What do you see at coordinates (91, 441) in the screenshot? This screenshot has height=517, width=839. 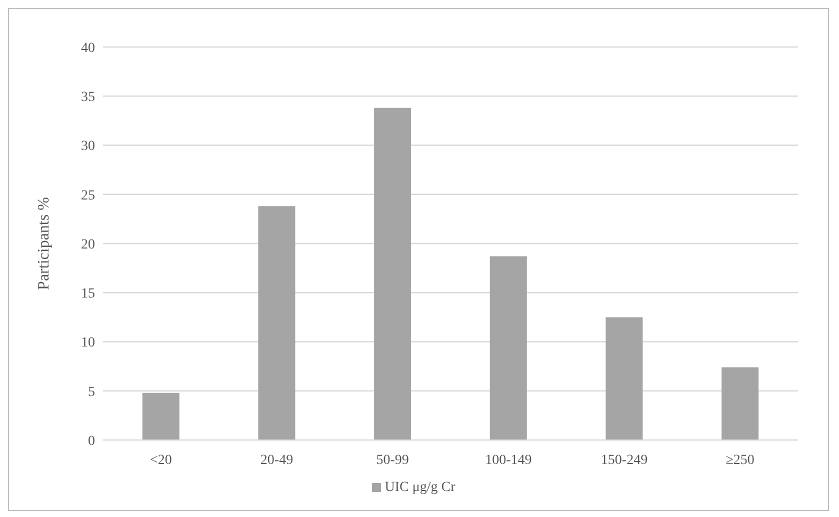 I see `y-tick-label: 0` at bounding box center [91, 441].